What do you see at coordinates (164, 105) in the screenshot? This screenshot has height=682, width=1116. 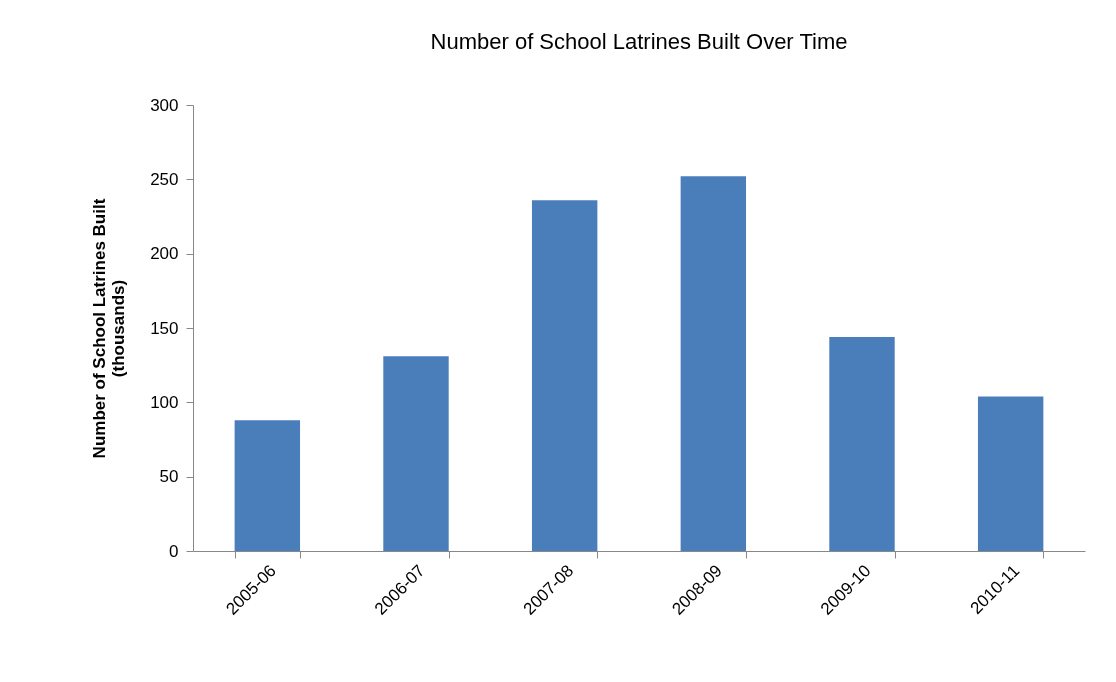 I see `y-tick-label: 300` at bounding box center [164, 105].